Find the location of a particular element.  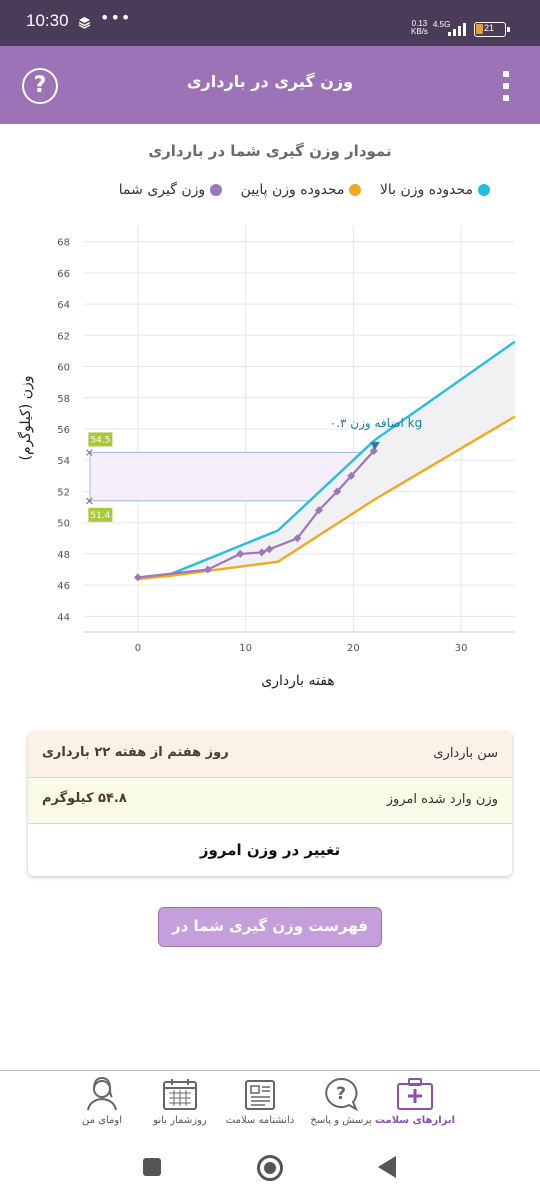

woman-avatar-icon is located at coordinates (102, 1094).